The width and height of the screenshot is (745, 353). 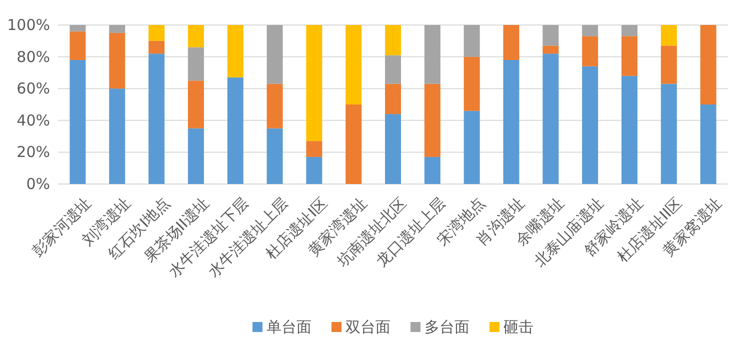 What do you see at coordinates (33, 152) in the screenshot?
I see `y-tick-label: 20%` at bounding box center [33, 152].